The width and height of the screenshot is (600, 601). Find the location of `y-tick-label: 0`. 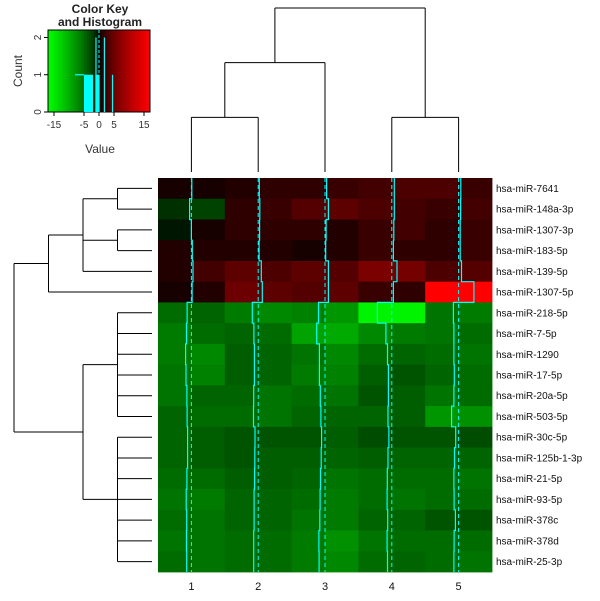

y-tick-label: 0 is located at coordinates (38, 112).